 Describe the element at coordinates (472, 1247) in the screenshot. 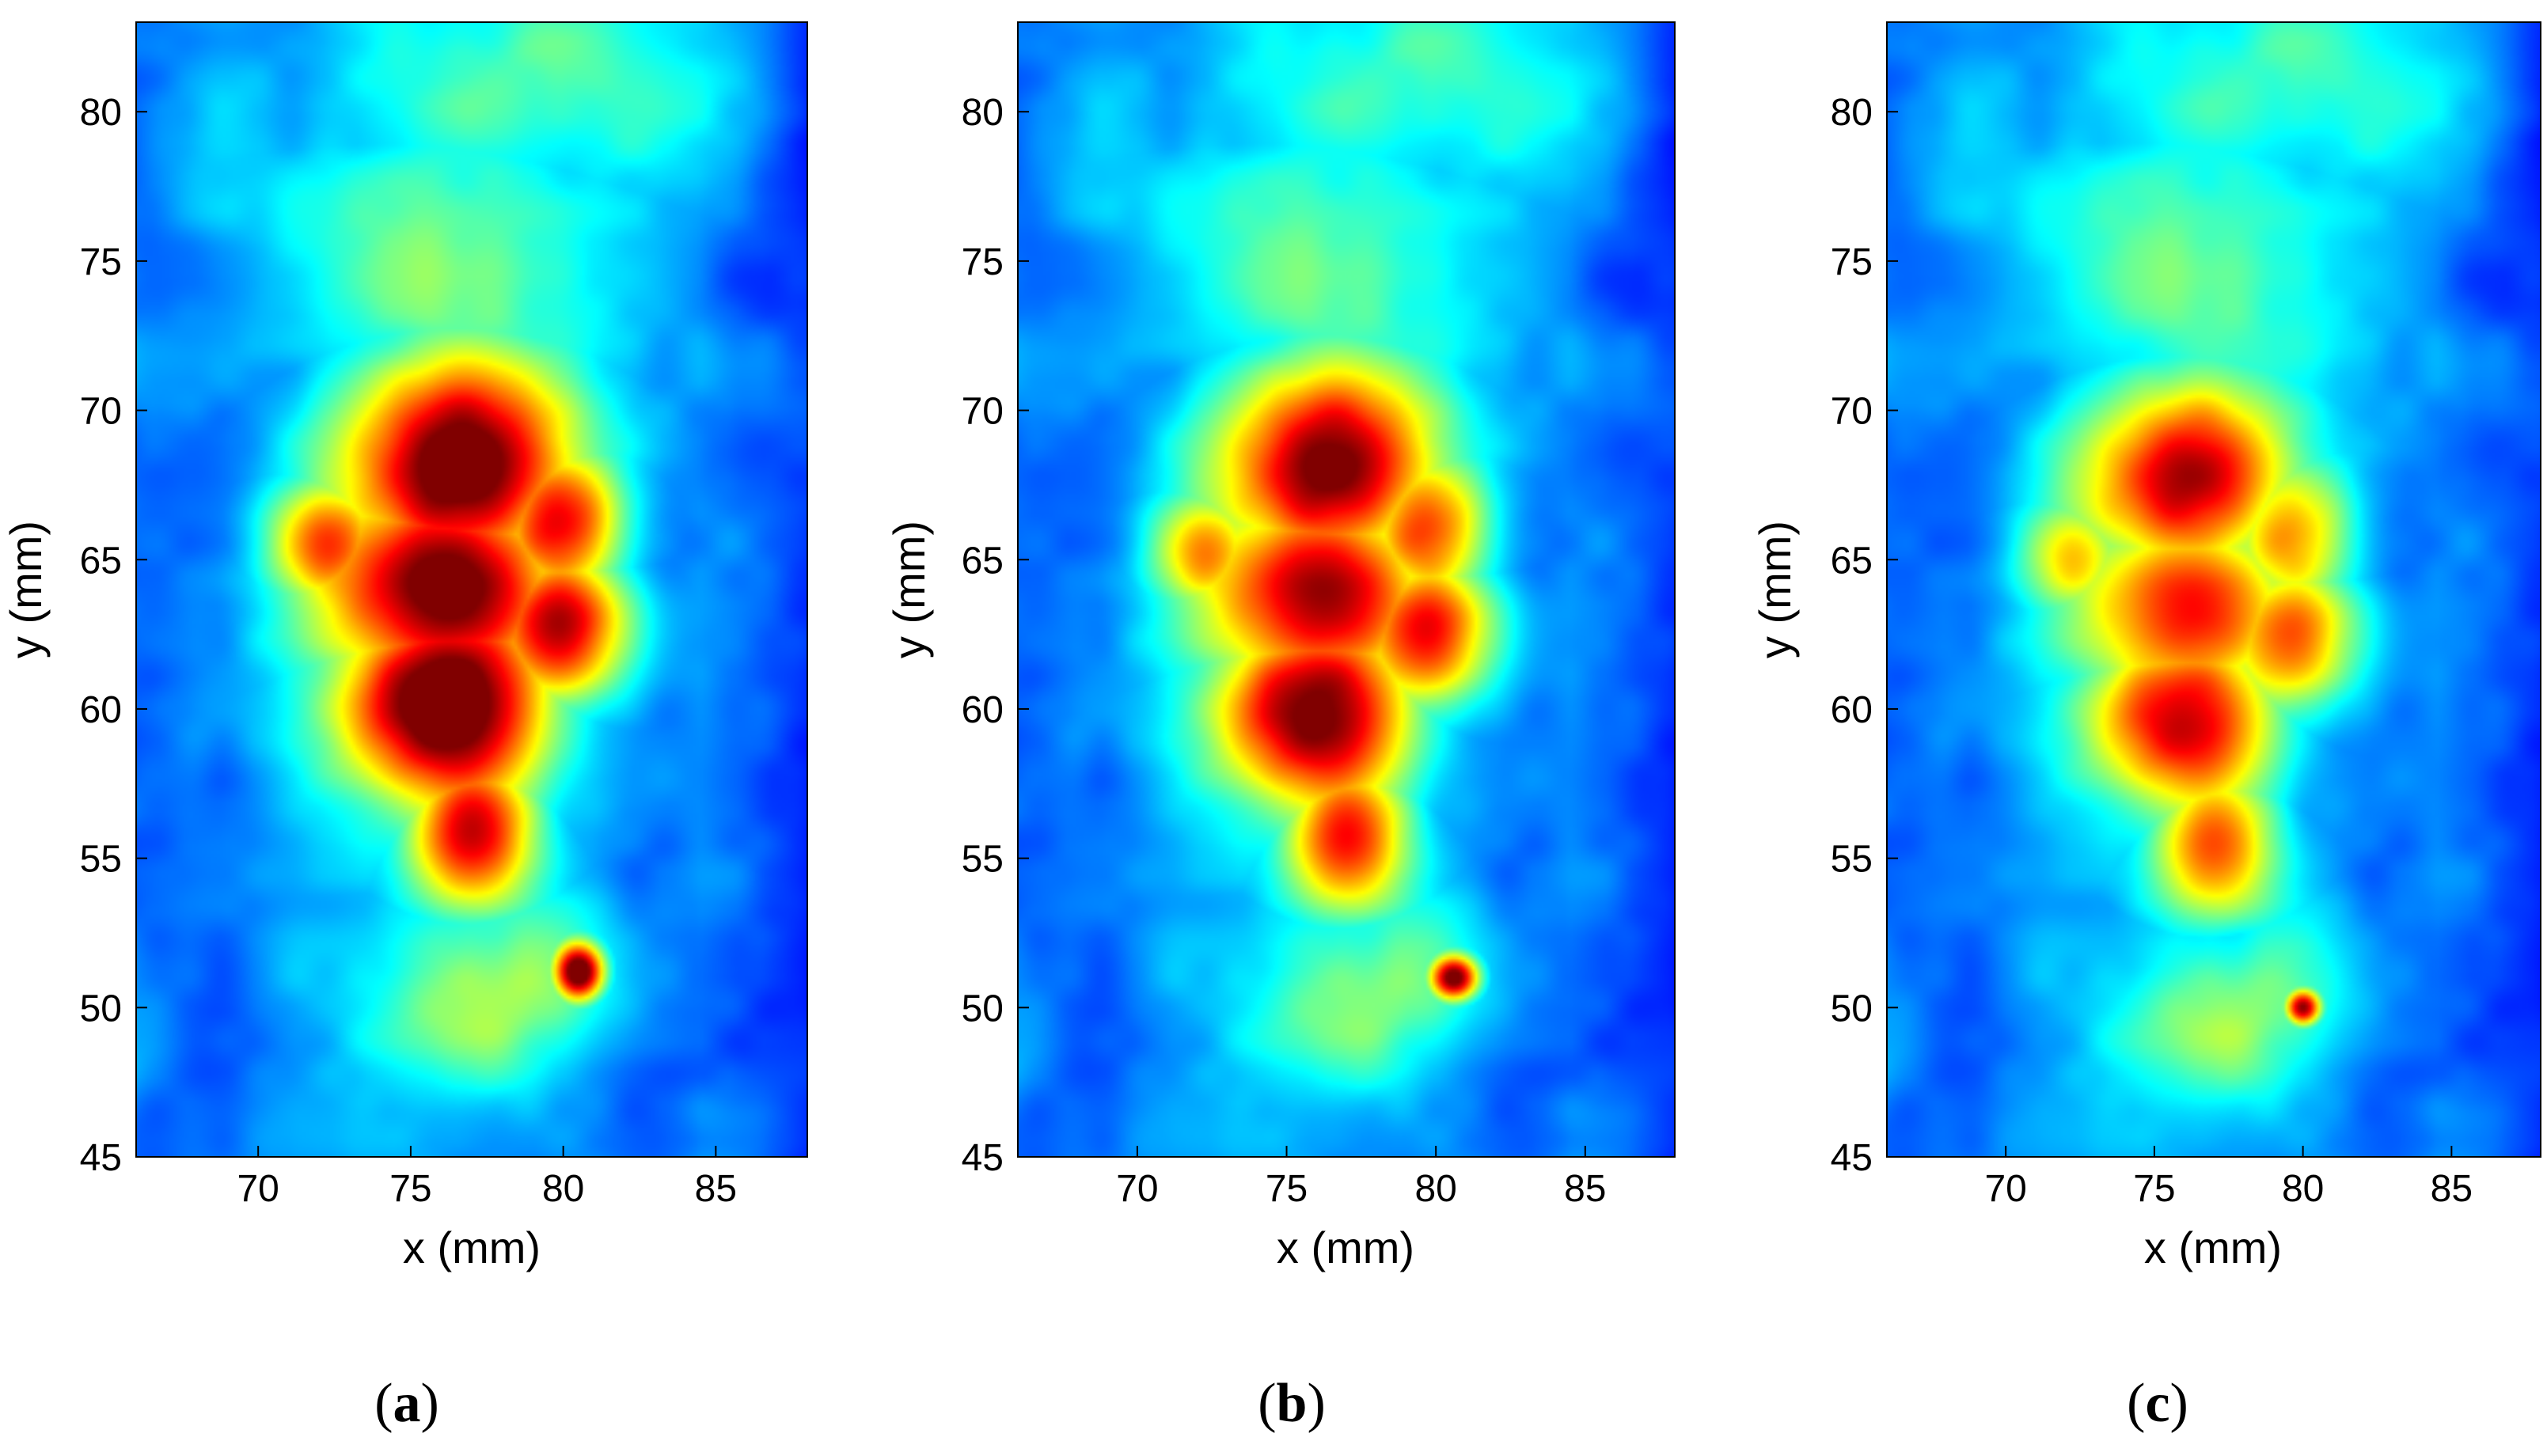

I see `panel-a-x-axis-label: x (mm)` at that location.